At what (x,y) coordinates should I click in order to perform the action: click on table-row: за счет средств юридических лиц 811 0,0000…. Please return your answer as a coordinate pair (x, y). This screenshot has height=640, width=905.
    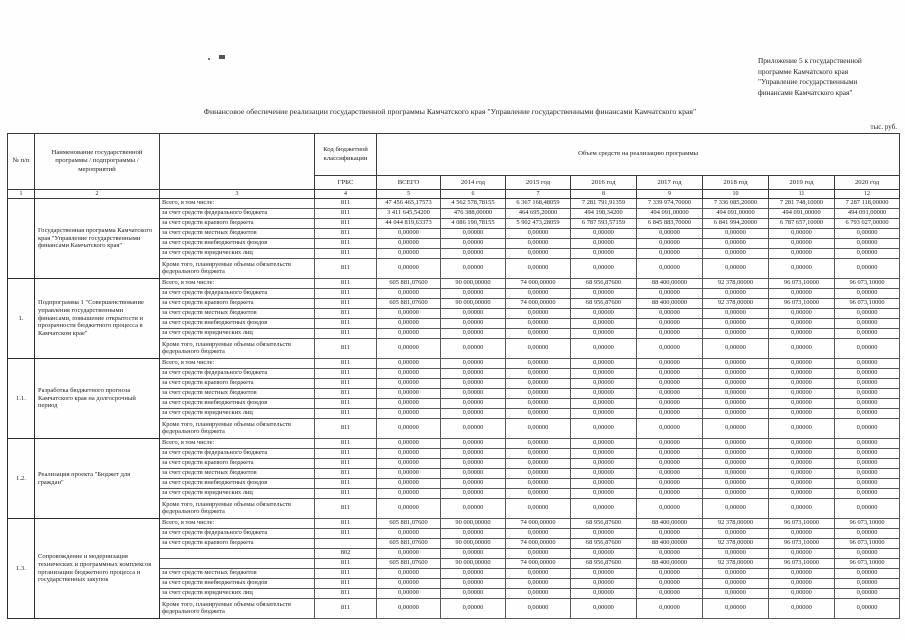
    Looking at the image, I should click on (454, 413).